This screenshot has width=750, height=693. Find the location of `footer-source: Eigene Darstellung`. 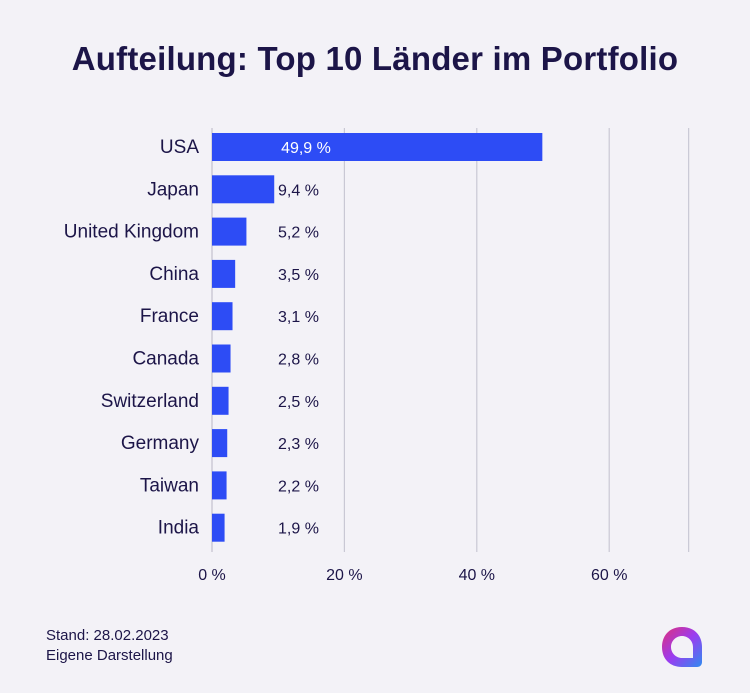

footer-source: Eigene Darstellung is located at coordinates (109, 655).